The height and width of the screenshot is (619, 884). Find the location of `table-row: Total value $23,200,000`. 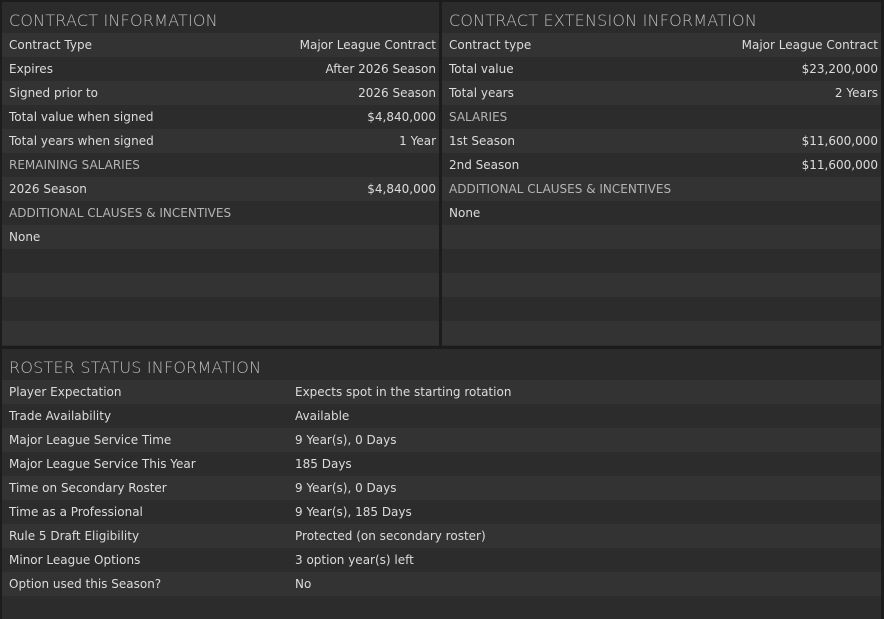

table-row: Total value $23,200,000 is located at coordinates (661, 69).